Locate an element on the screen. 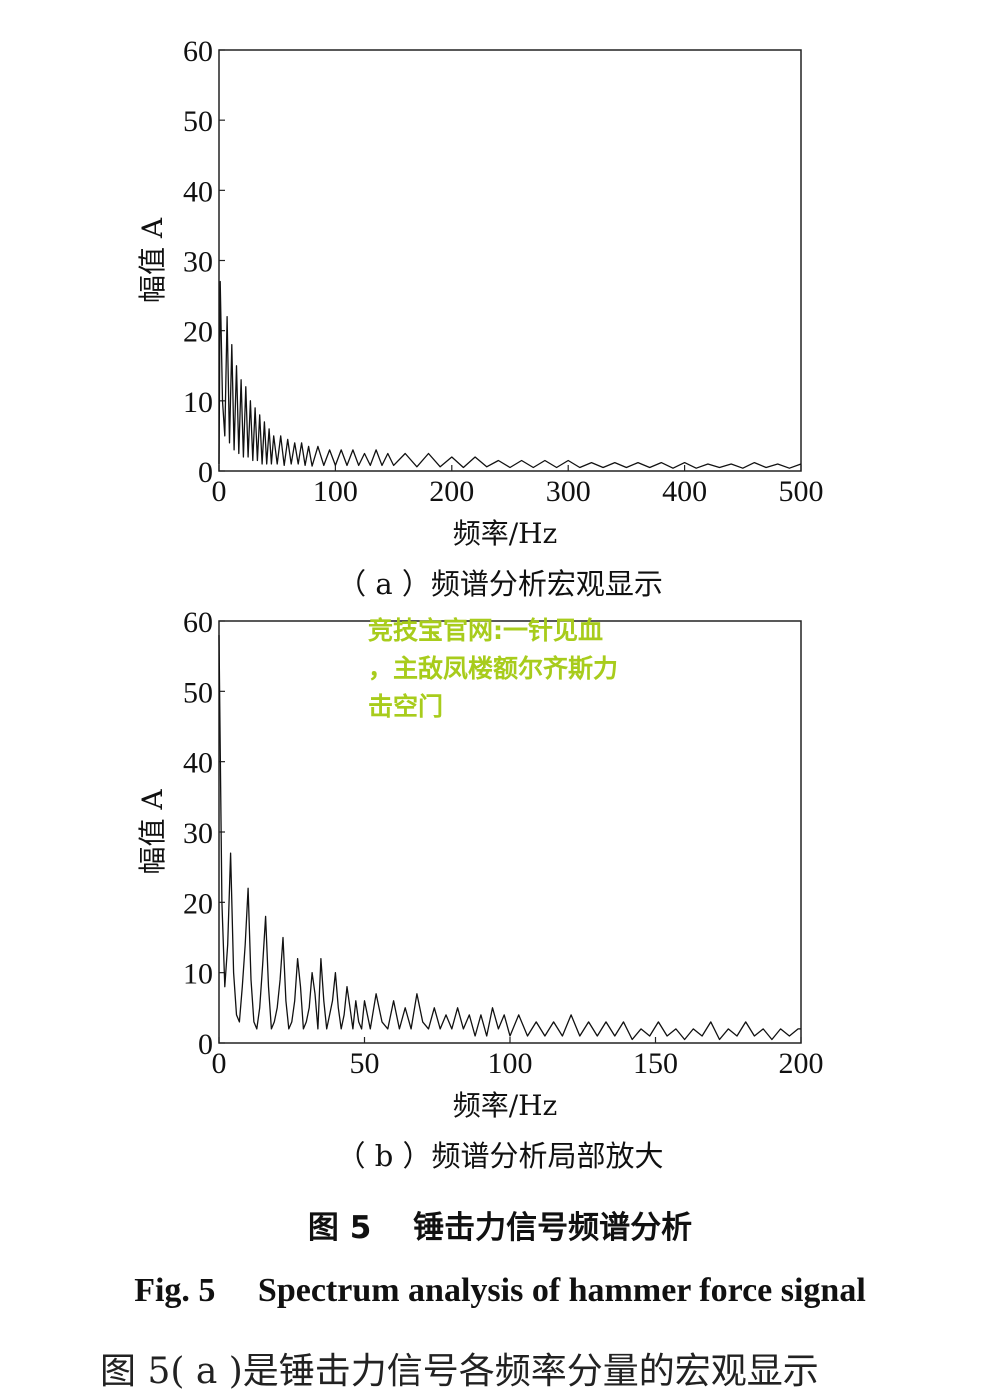 This screenshot has width=1000, height=1394. x-tick-label: 400 is located at coordinates (684, 491).